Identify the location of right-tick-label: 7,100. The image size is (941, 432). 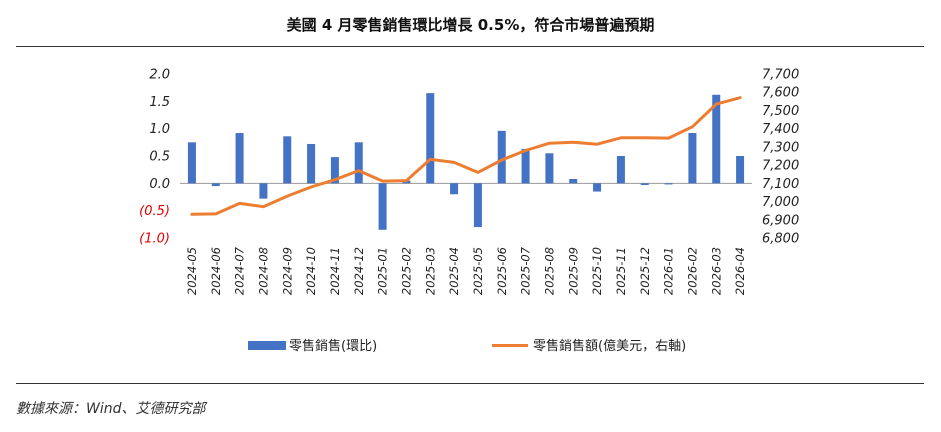
(780, 184).